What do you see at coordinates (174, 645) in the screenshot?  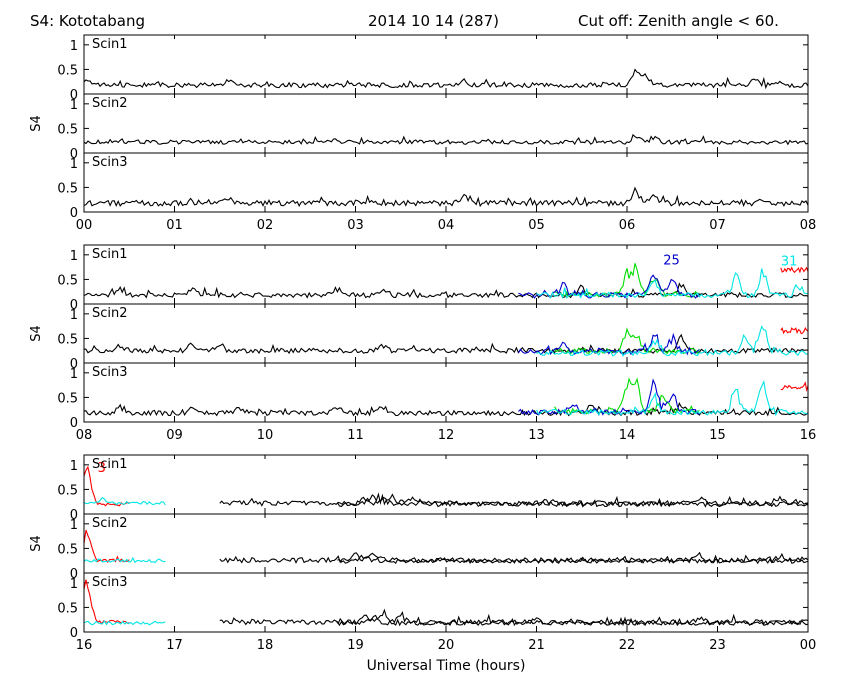 I see `x-tick-label: 17` at bounding box center [174, 645].